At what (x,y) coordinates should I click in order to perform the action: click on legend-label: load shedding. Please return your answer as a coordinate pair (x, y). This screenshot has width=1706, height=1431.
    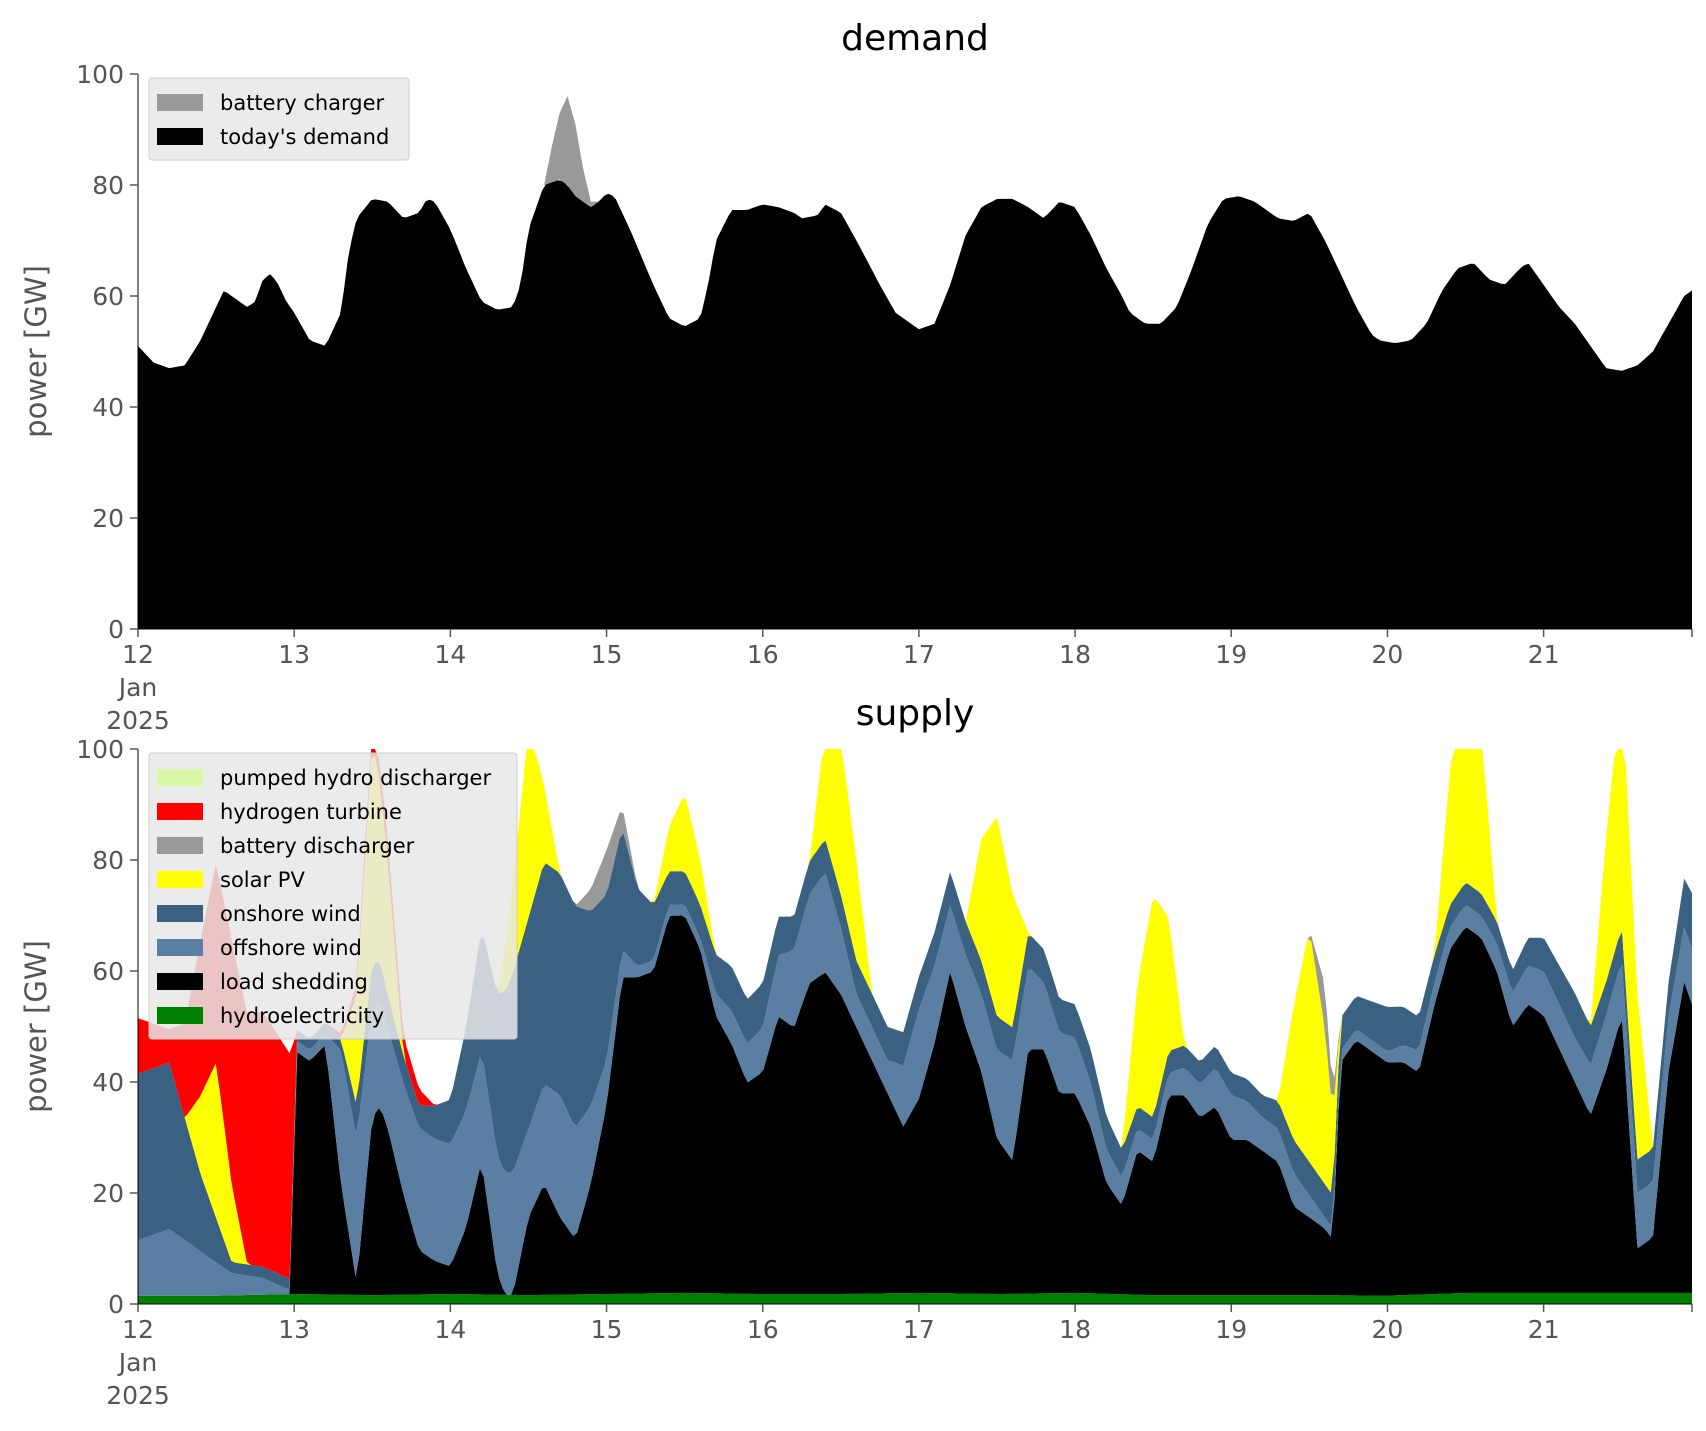
    Looking at the image, I should click on (294, 982).